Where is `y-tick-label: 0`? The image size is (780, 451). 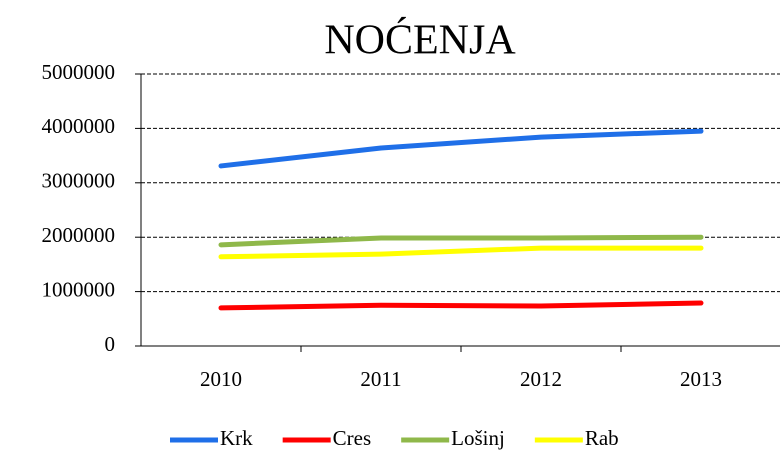
y-tick-label: 0 is located at coordinates (110, 344).